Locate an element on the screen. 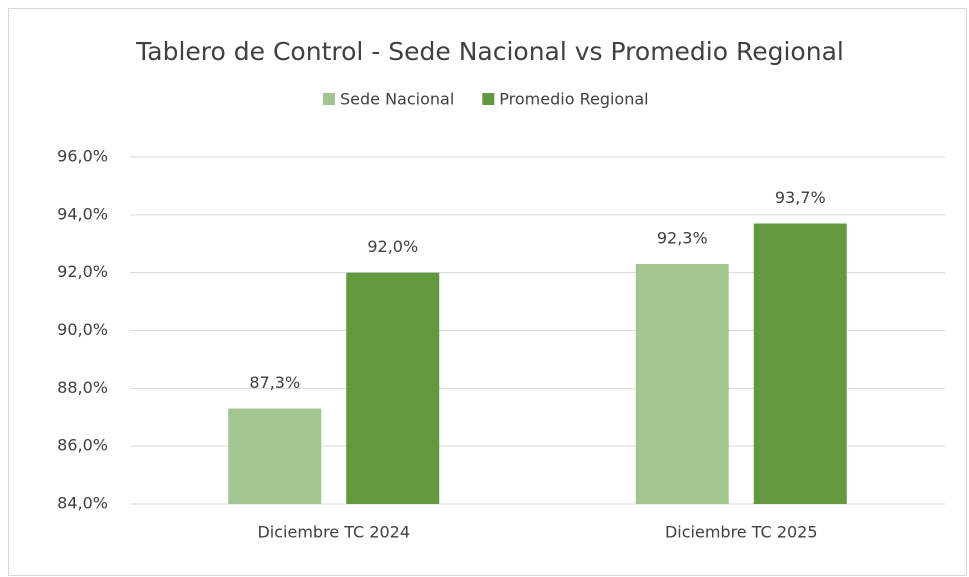 The height and width of the screenshot is (577, 969). y-tick-label: 86,0% is located at coordinates (82, 445).